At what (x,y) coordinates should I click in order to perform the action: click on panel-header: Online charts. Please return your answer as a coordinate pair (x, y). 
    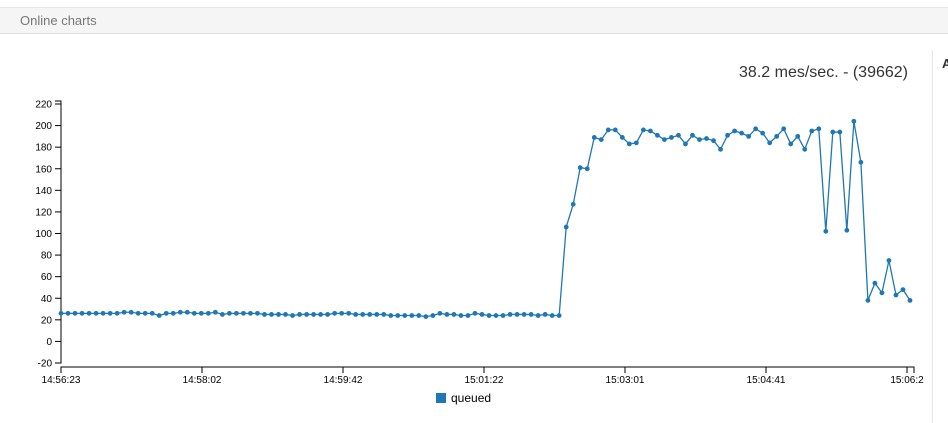
    Looking at the image, I should click on (474, 21).